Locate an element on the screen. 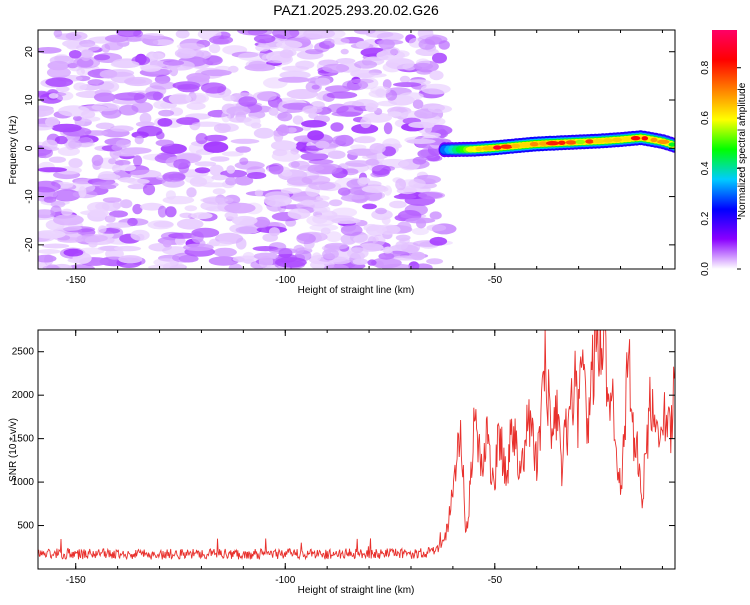 The image size is (750, 605). snr-ylabel: SNR (10 * v/v) is located at coordinates (13, 450).